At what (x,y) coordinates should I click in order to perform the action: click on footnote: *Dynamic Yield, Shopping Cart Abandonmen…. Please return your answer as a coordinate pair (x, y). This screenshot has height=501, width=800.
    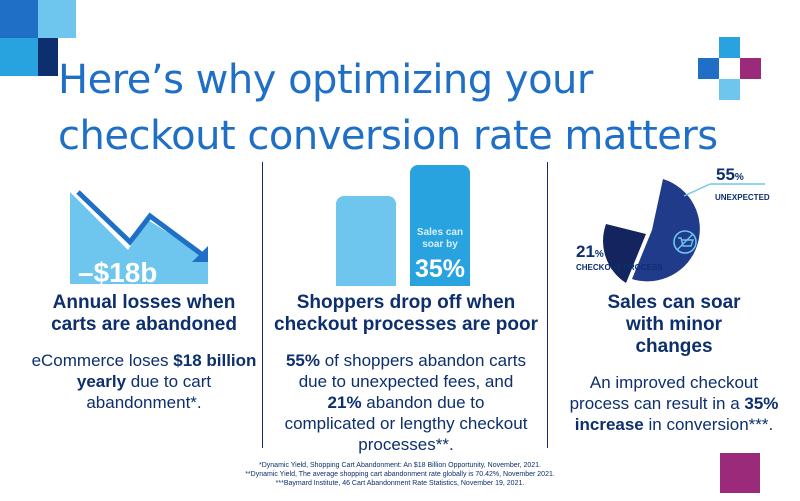
    Looking at the image, I should click on (400, 465).